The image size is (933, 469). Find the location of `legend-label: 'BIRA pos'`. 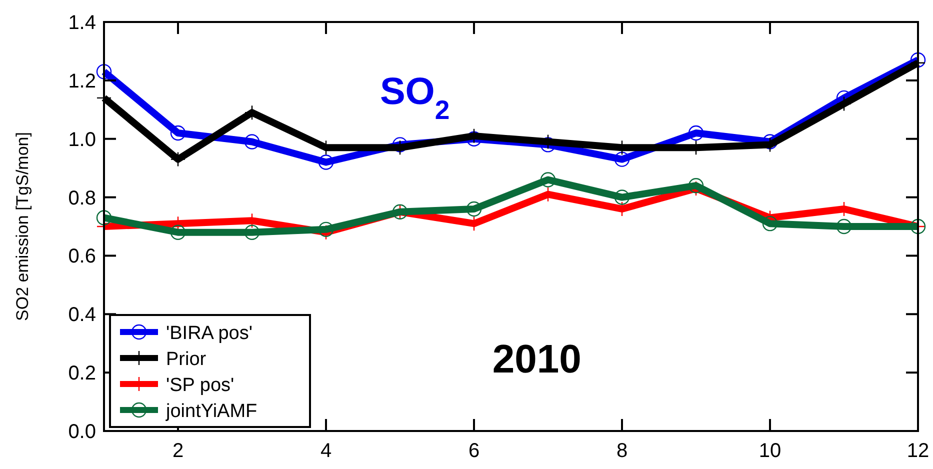

legend-label: 'BIRA pos' is located at coordinates (209, 333).